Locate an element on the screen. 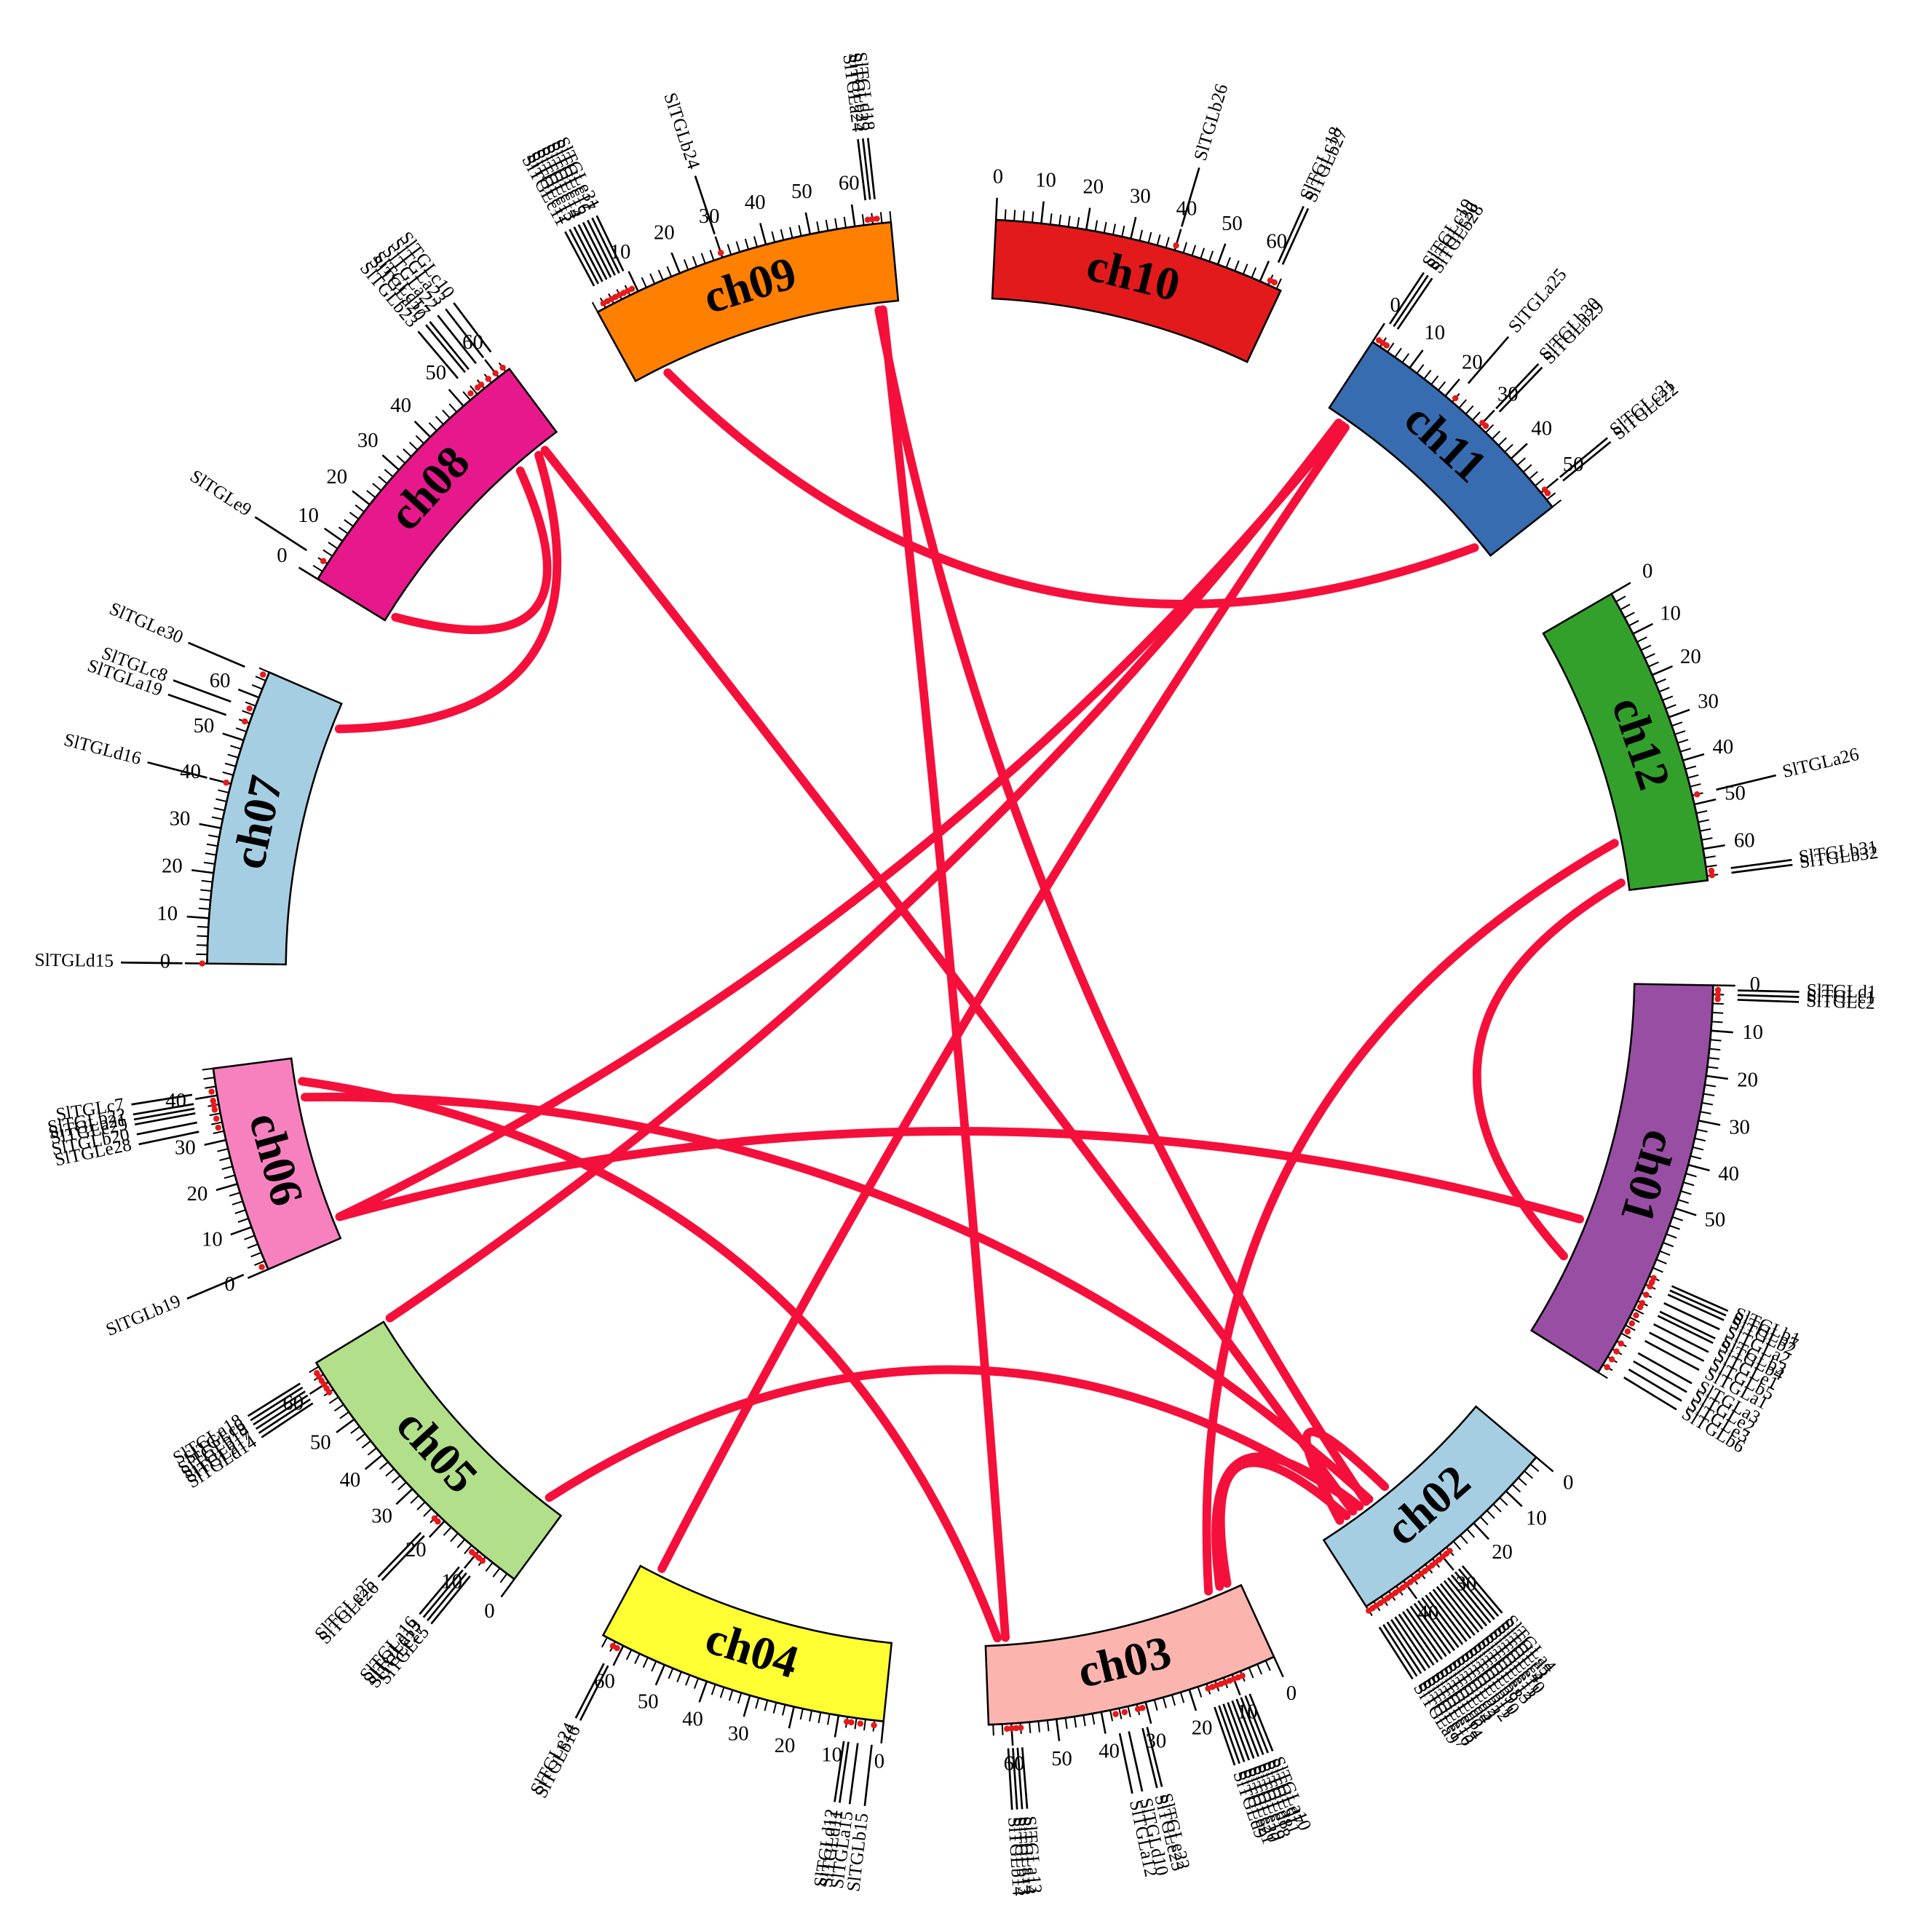 This screenshot has width=1908, height=1932. tick-label: 60 is located at coordinates (1745, 840).